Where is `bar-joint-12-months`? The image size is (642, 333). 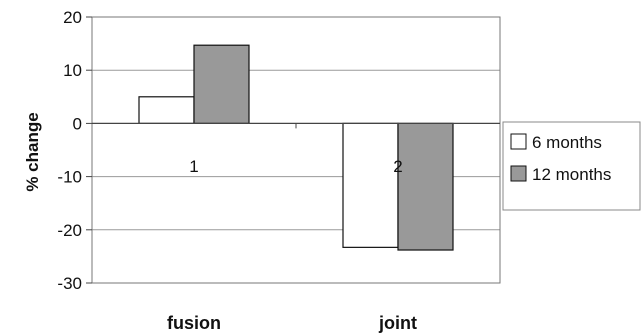 bar-joint-12-months is located at coordinates (425, 186).